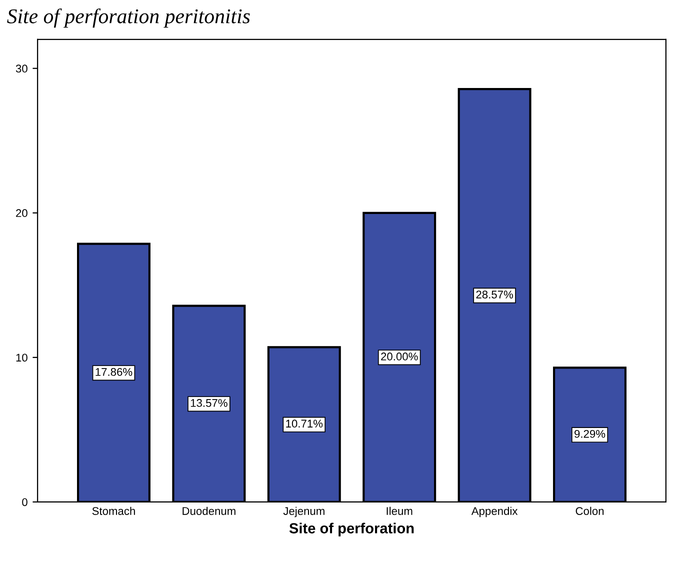  What do you see at coordinates (25, 502) in the screenshot?
I see `y-tick-label: 0` at bounding box center [25, 502].